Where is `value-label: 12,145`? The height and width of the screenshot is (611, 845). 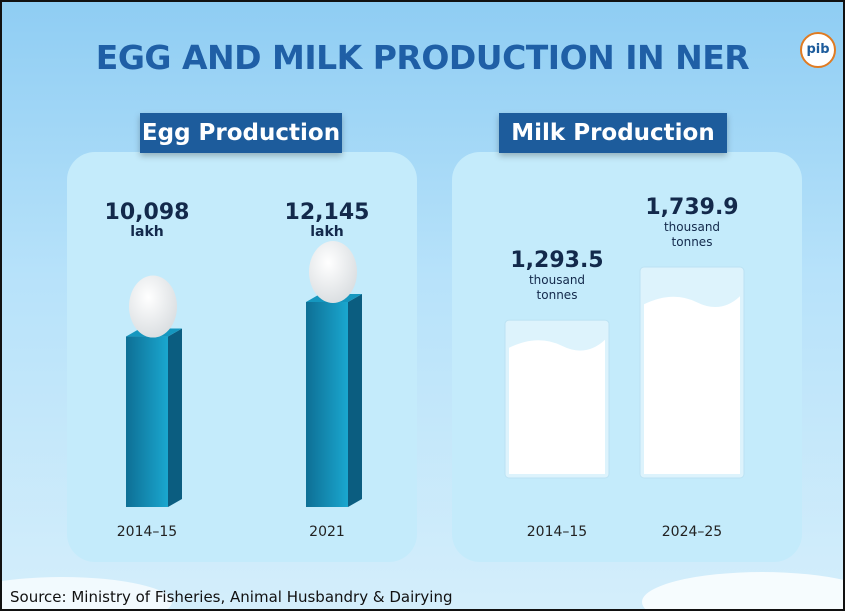 value-label: 12,145 is located at coordinates (327, 212).